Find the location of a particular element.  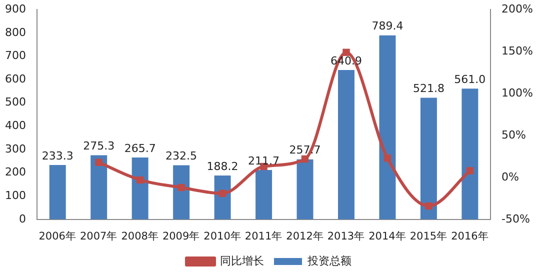

data-label: 265.7 is located at coordinates (140, 148).